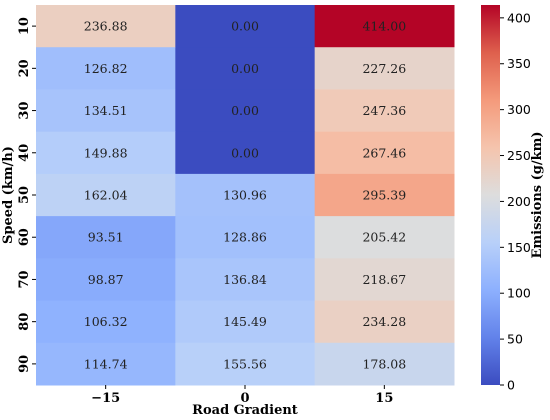 The width and height of the screenshot is (550, 420). I want to click on cell-value-label: 227.26, so click(384, 68).